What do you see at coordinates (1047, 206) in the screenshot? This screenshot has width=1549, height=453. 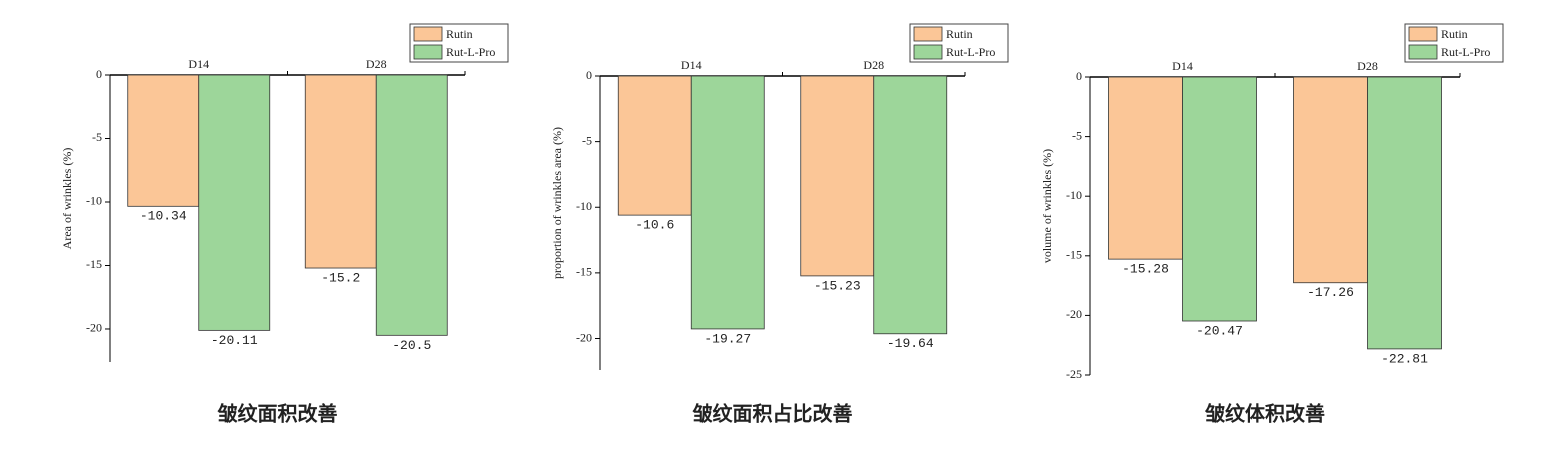 I see `y-axis-label: volume of wrinkles (%)` at bounding box center [1047, 206].